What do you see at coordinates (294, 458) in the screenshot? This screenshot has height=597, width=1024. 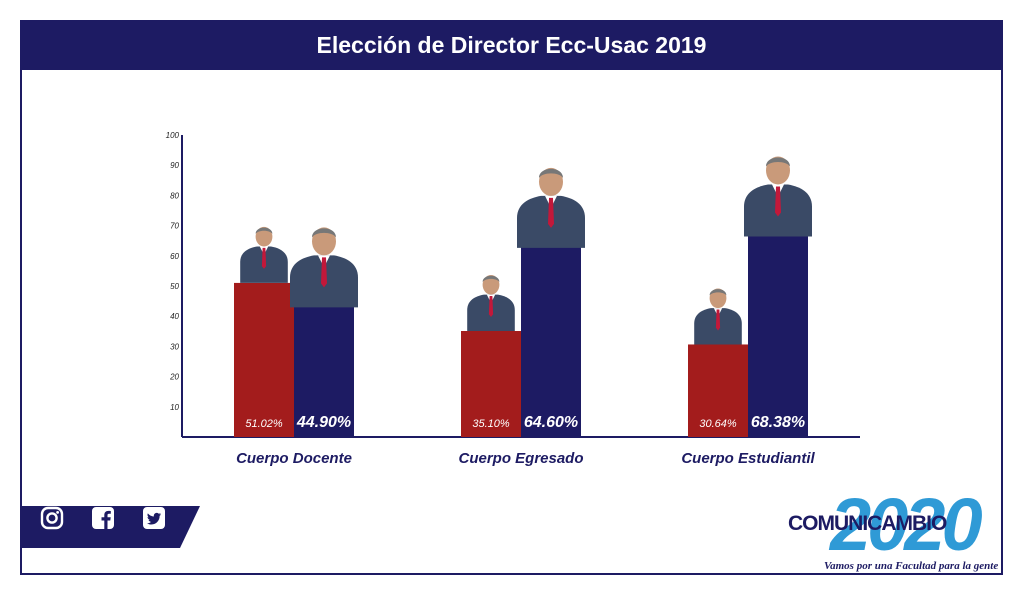 I see `x-tick-label: Cuerpo Docente` at bounding box center [294, 458].